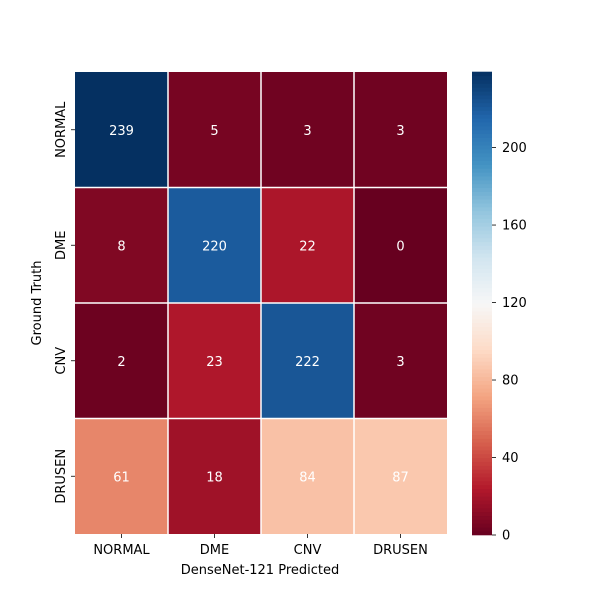 The image size is (600, 600). I want to click on cell-value-label: 87, so click(400, 477).